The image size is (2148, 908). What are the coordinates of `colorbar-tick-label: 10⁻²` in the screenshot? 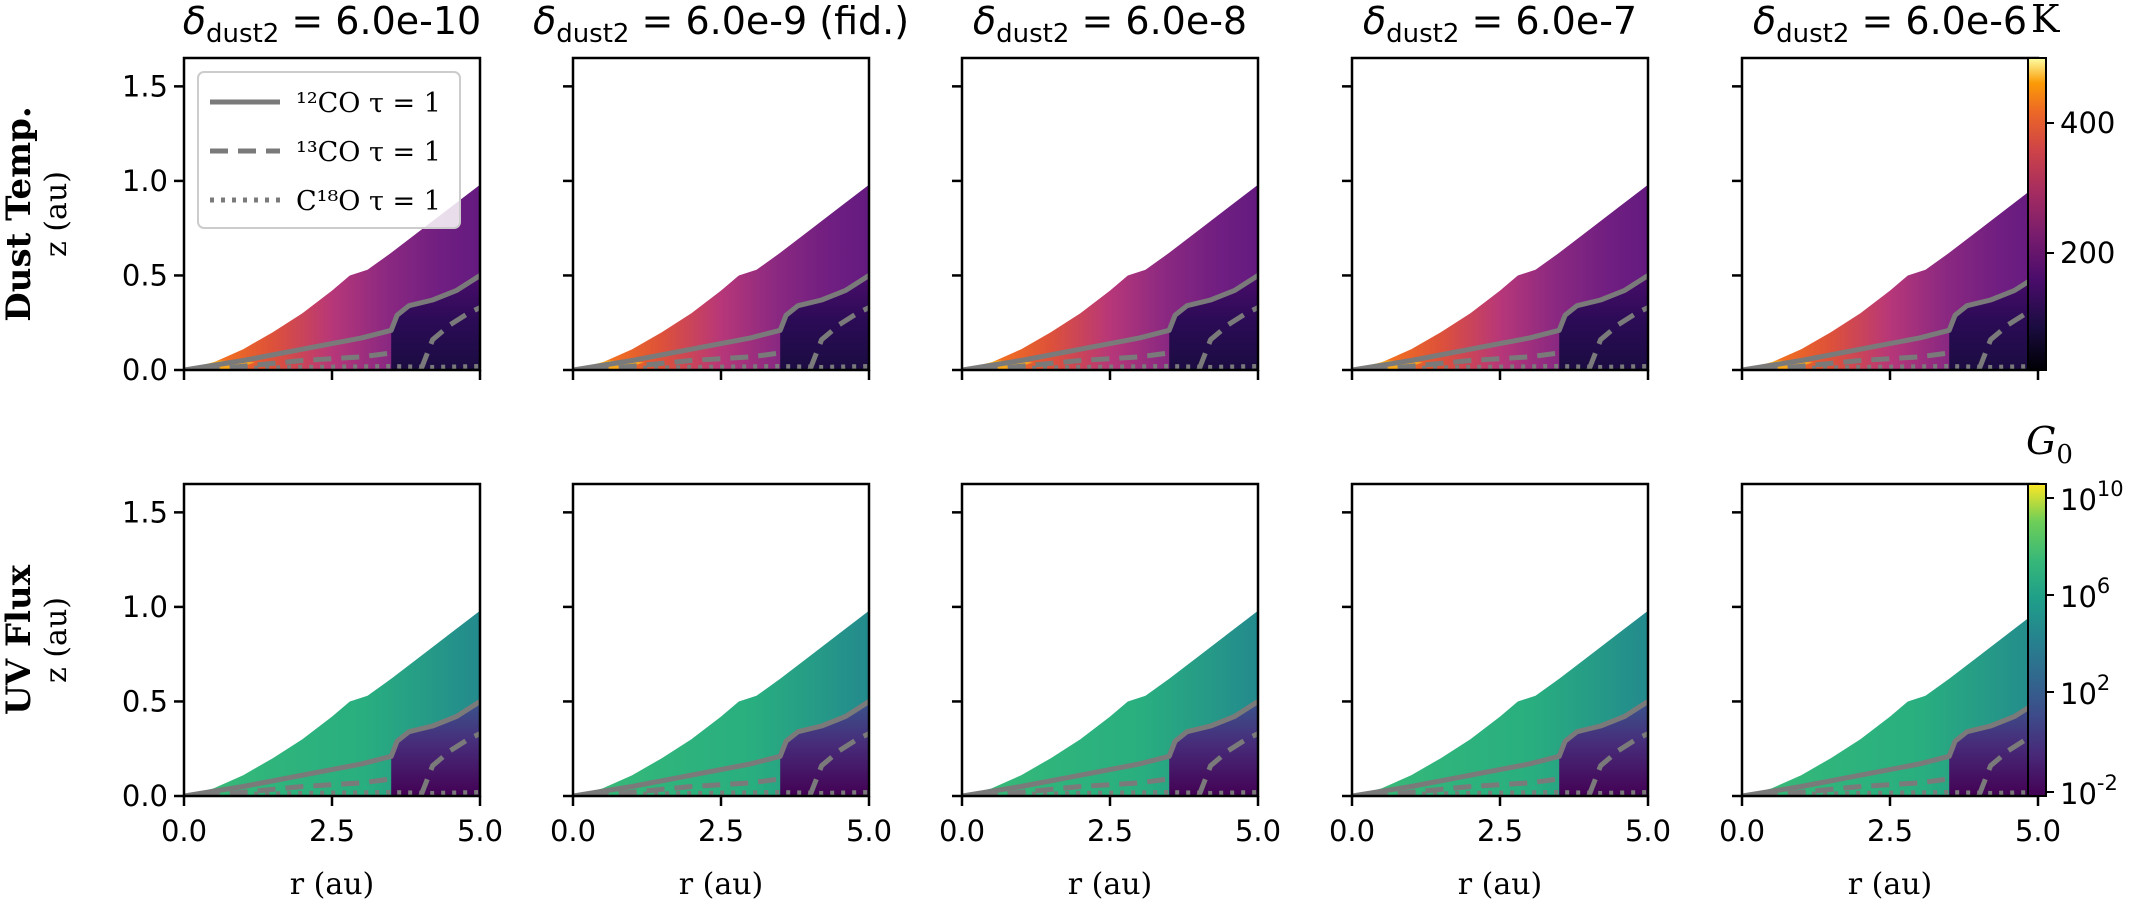 It's located at (2089, 791).